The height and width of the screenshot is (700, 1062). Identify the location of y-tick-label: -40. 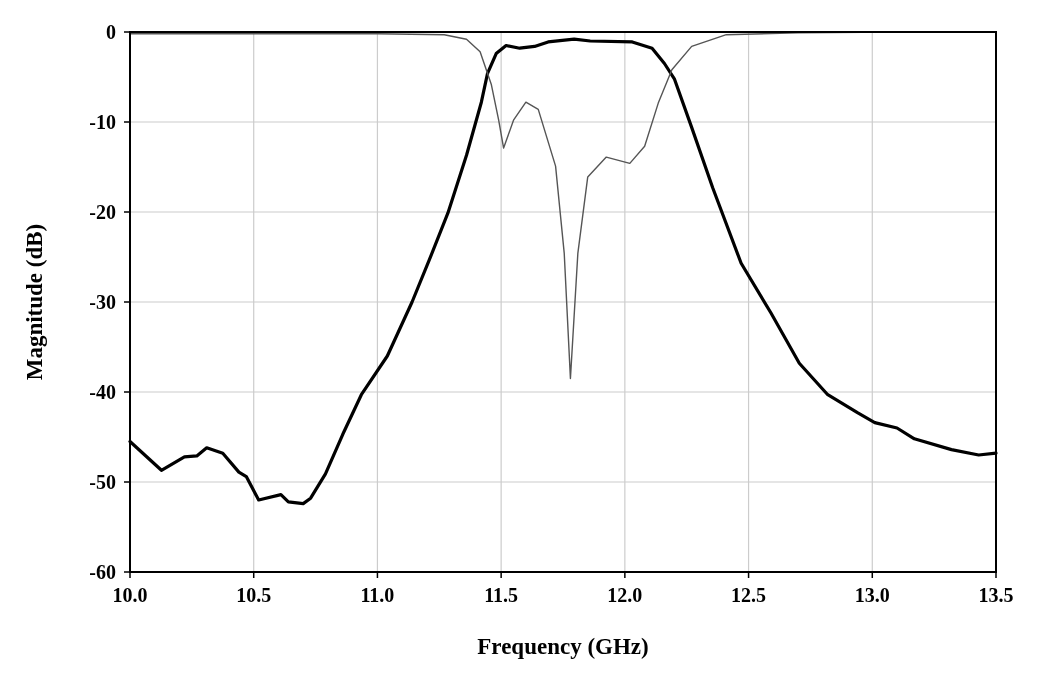
(102, 392).